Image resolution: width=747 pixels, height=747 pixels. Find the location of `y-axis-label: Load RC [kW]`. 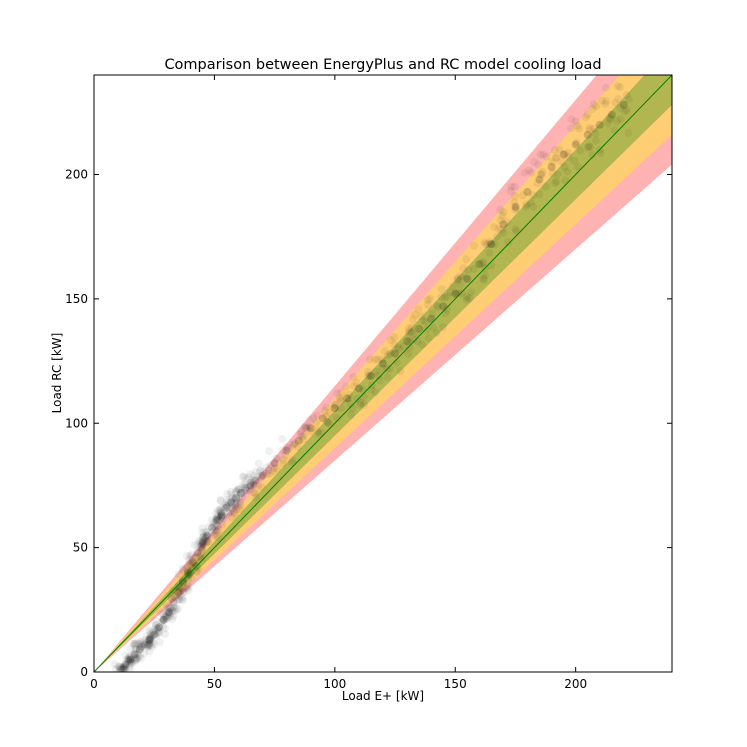

y-axis-label: Load RC [kW] is located at coordinates (57, 373).